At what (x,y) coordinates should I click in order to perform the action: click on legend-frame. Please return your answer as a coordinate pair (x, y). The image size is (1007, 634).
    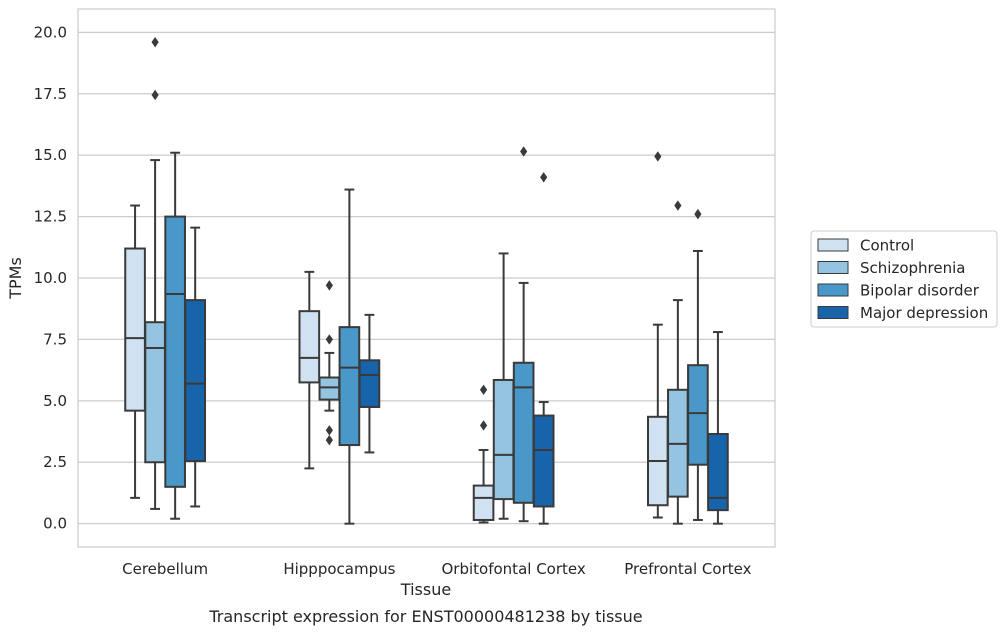
    Looking at the image, I should click on (904, 279).